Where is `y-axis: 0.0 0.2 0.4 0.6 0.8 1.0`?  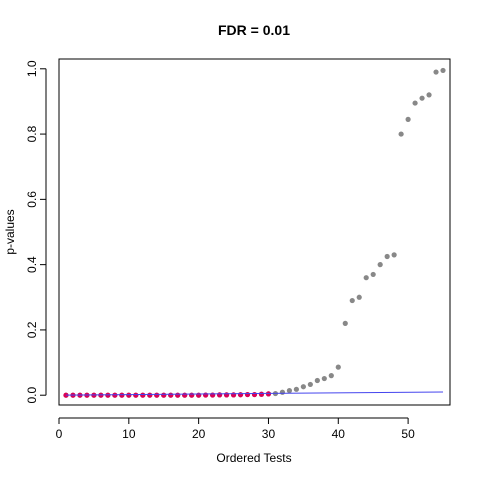 y-axis: 0.0 0.2 0.4 0.6 0.8 1.0 is located at coordinates (36, 232).